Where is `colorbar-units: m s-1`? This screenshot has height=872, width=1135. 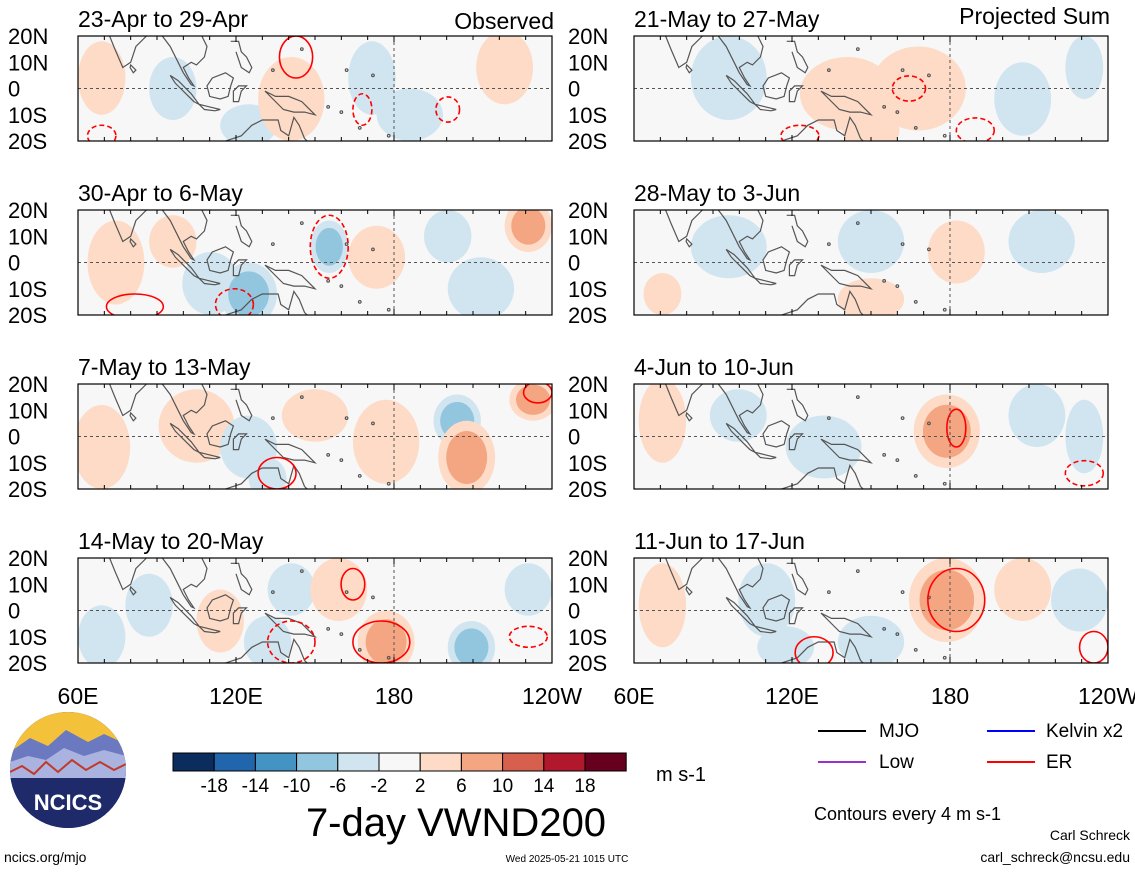
colorbar-units: m s-1 is located at coordinates (681, 775).